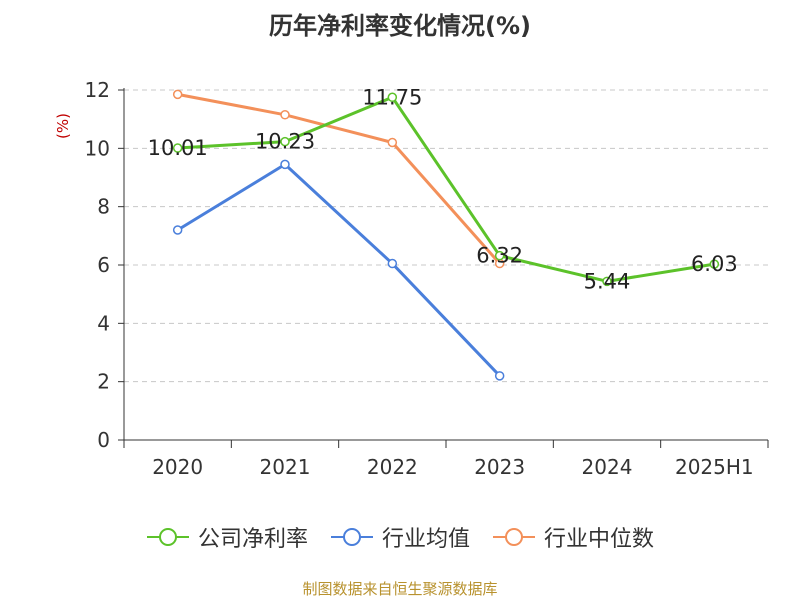  Describe the element at coordinates (714, 467) in the screenshot. I see `x-tick-label-2025H1: 2025H1` at that location.